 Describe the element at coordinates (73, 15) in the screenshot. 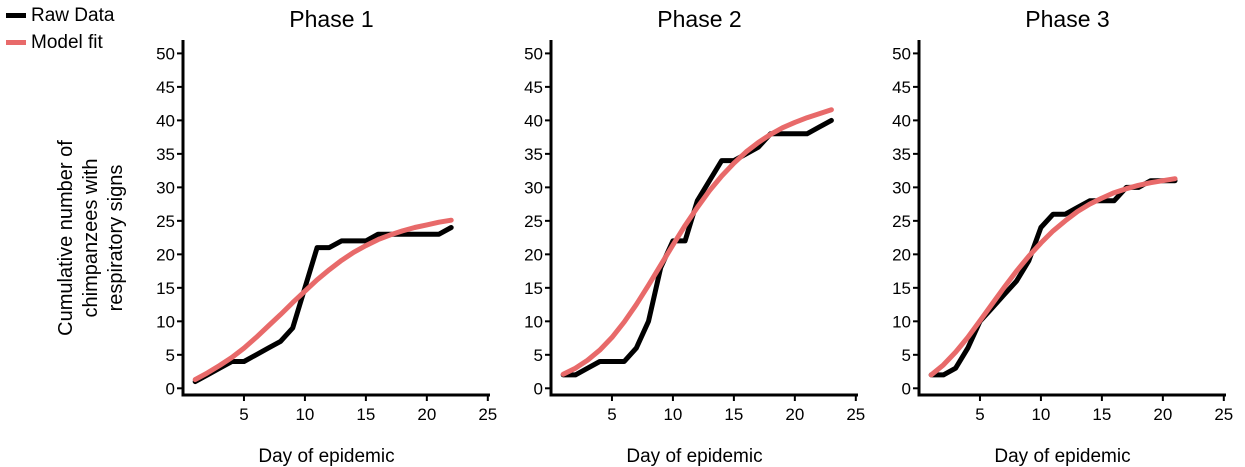

I see `legend-label-raw-data: Raw Data` at that location.